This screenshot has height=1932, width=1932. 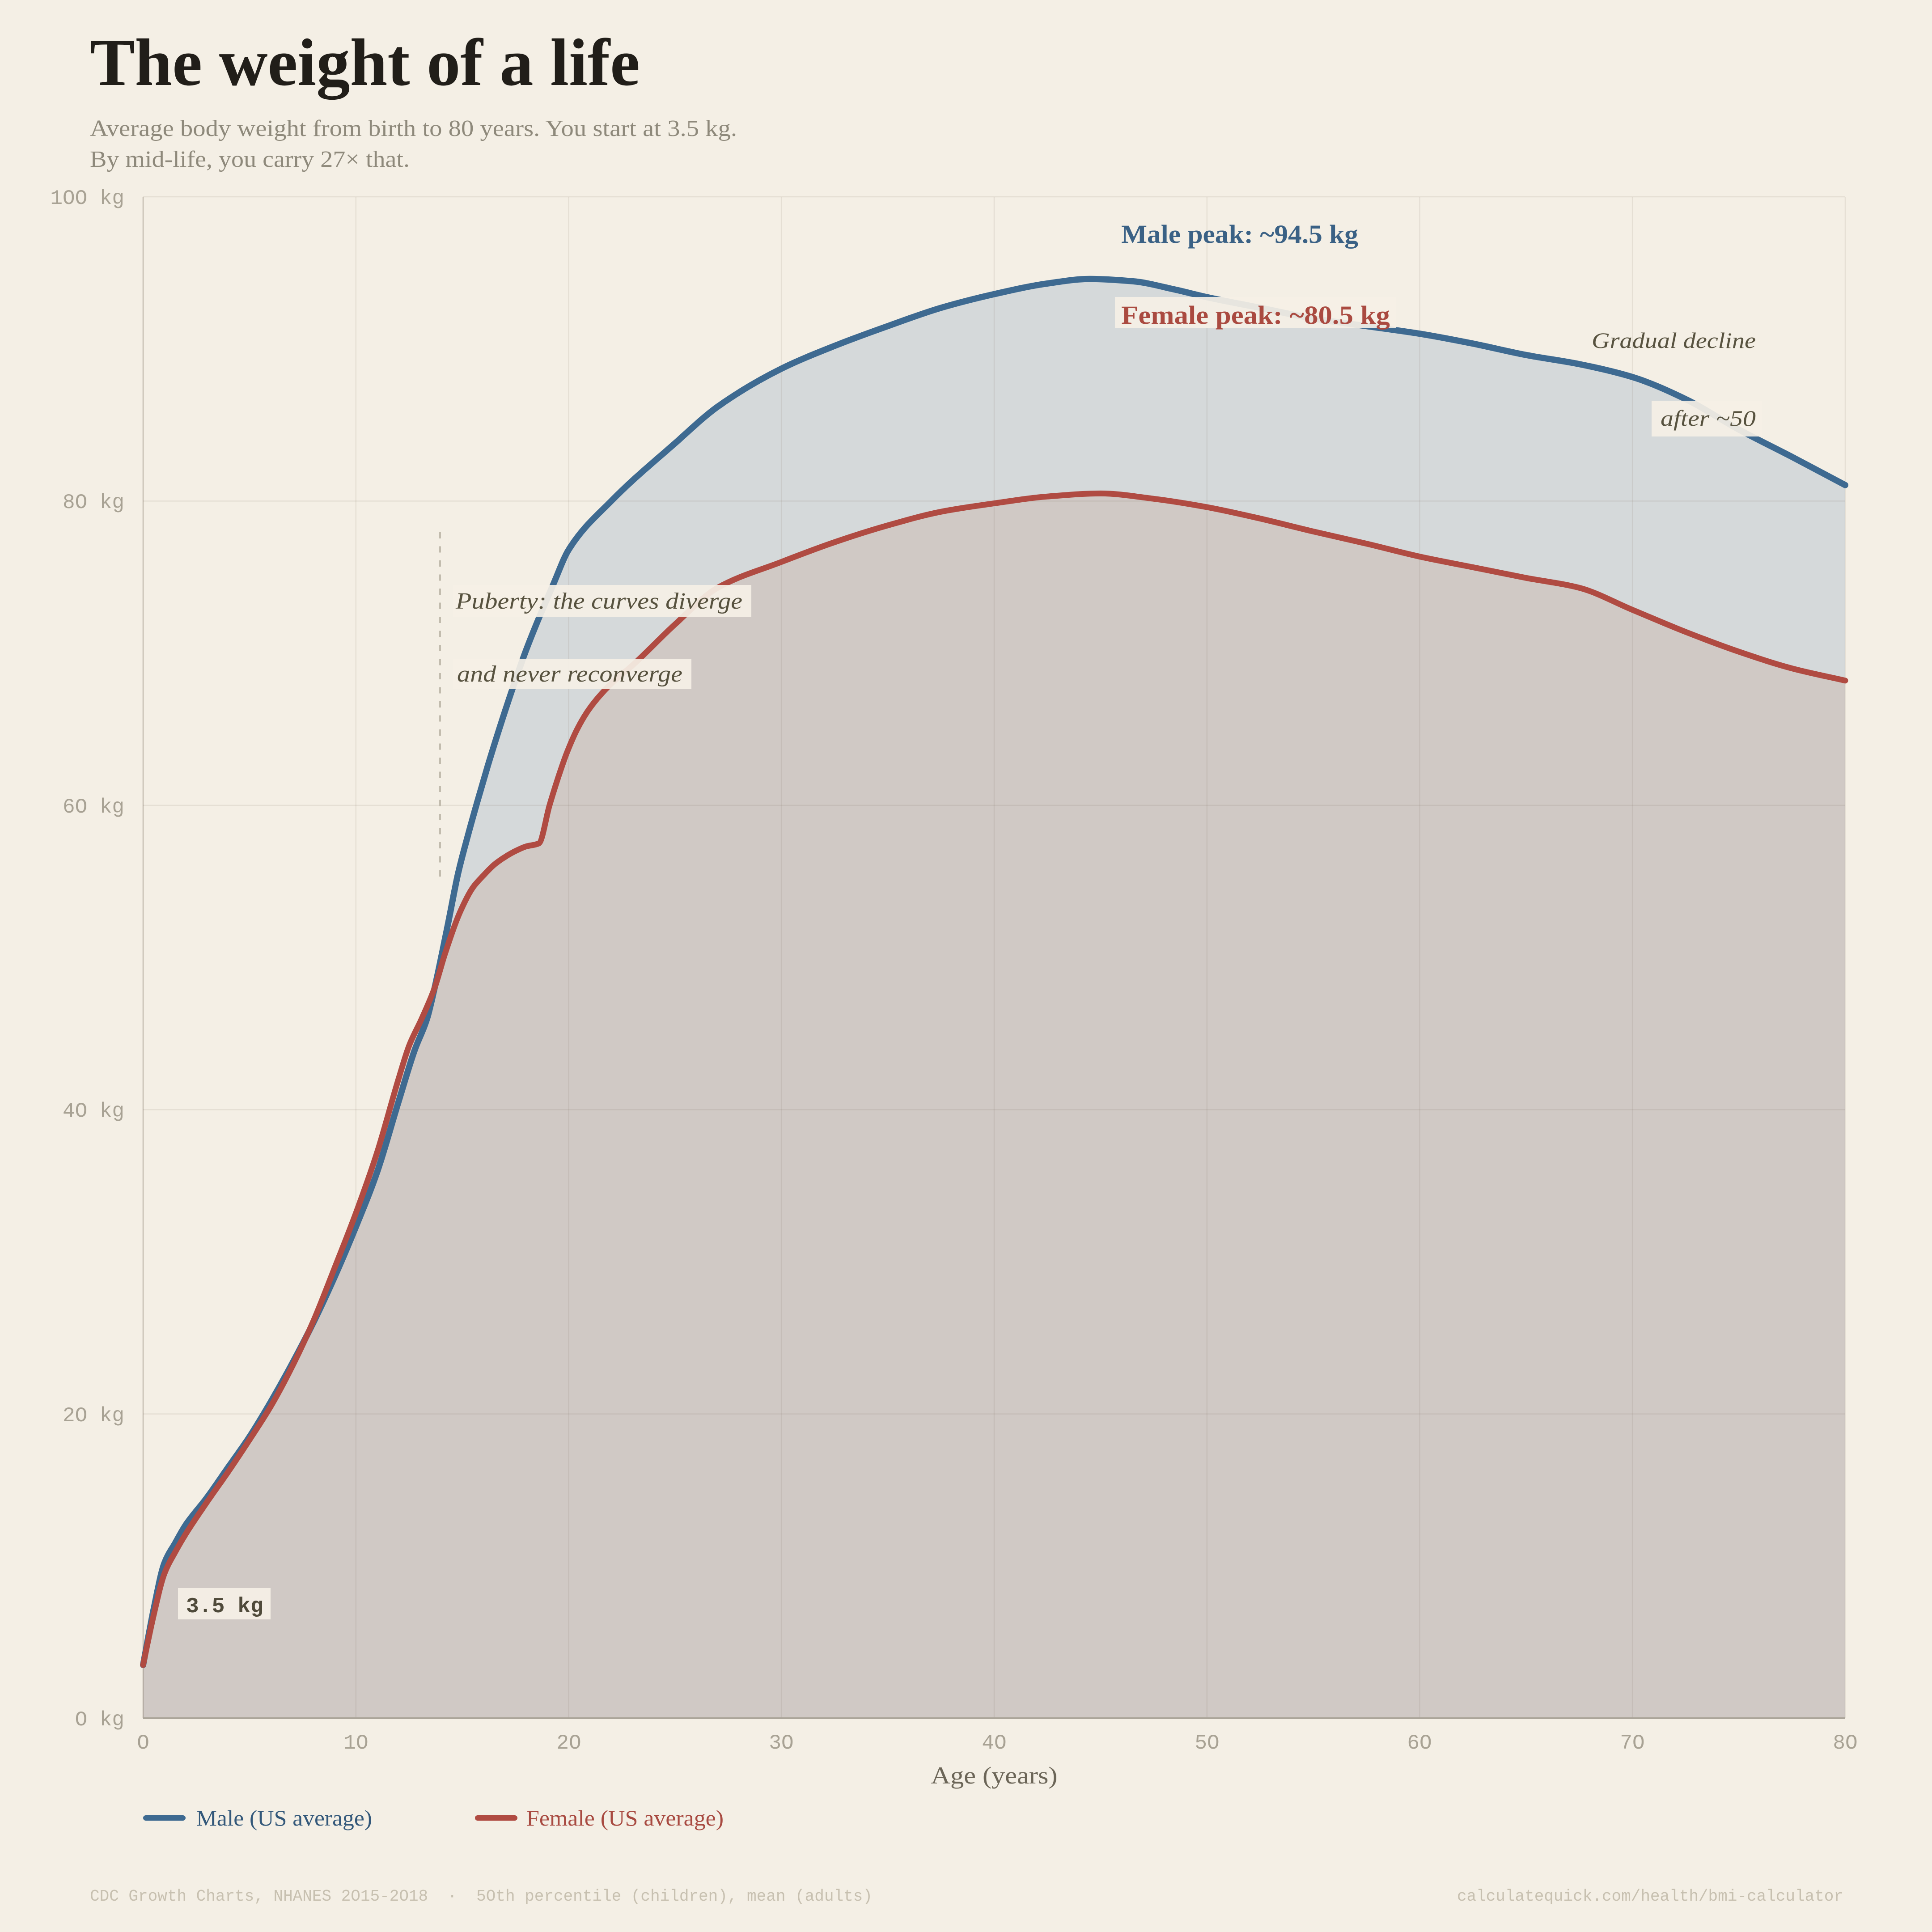 What do you see at coordinates (994, 1775) in the screenshot?
I see `svg-text: Age (years)` at bounding box center [994, 1775].